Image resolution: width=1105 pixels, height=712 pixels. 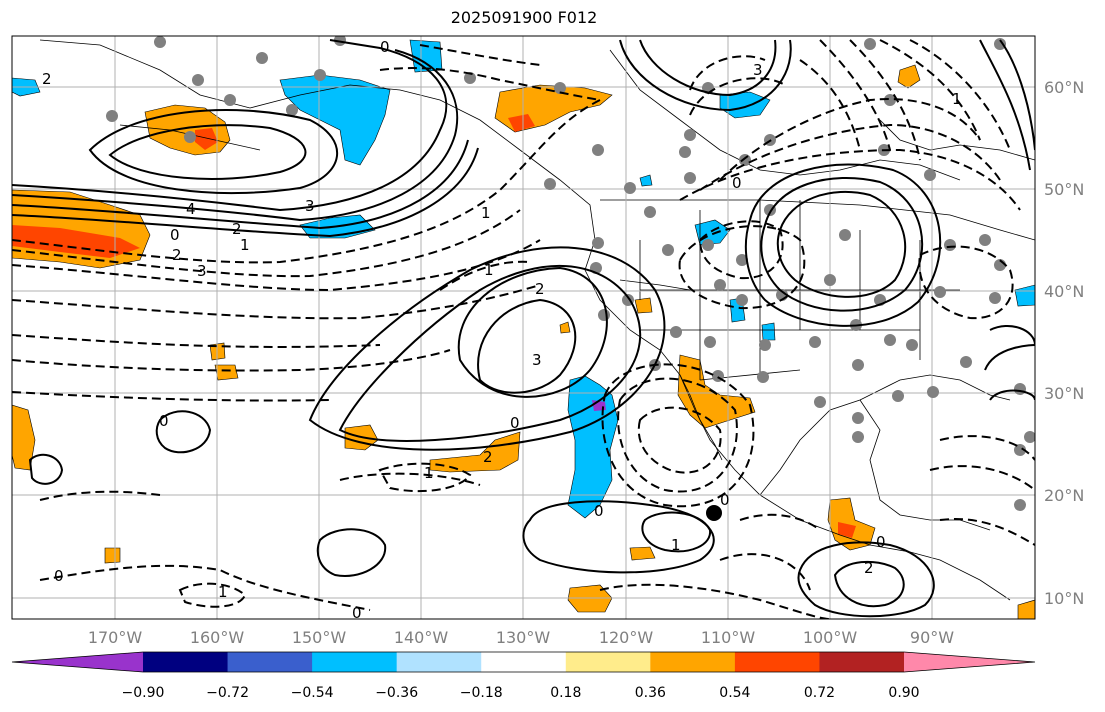 What do you see at coordinates (565, 693) in the screenshot?
I see `colorbar-tick-label: 0.18` at bounding box center [565, 693].